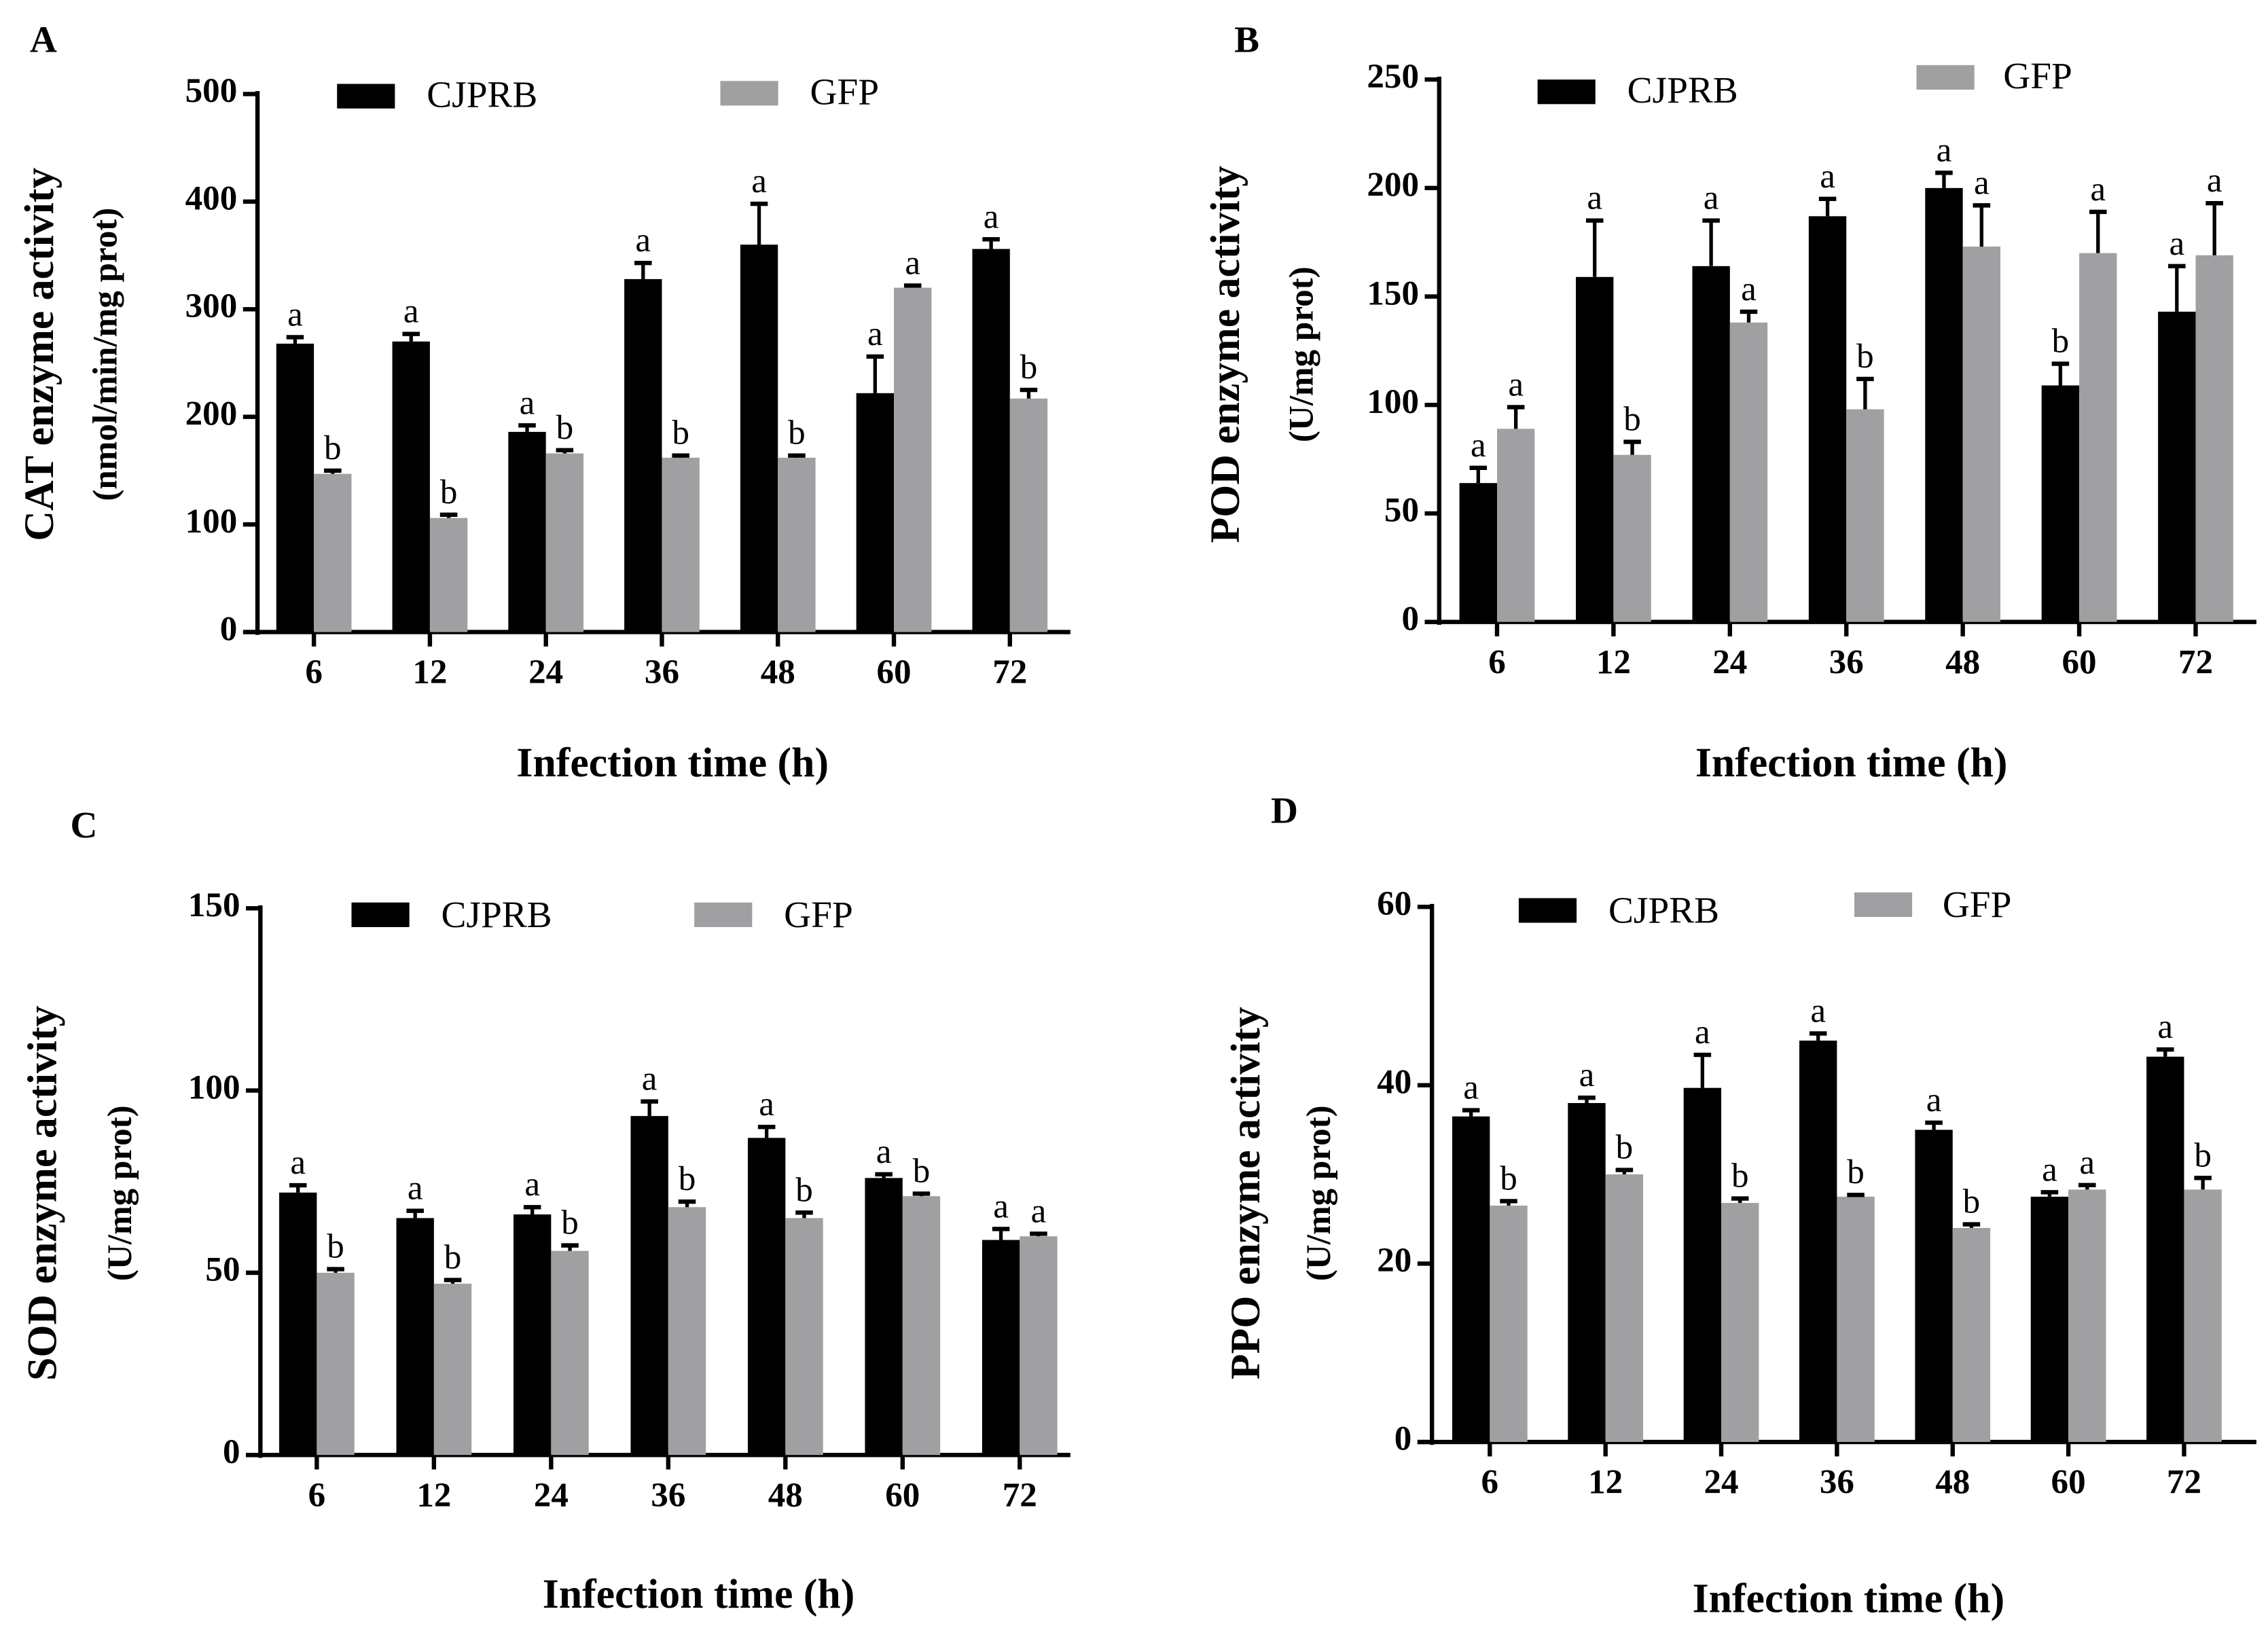  What do you see at coordinates (211, 414) in the screenshot?
I see `y-tick-label: 200` at bounding box center [211, 414].